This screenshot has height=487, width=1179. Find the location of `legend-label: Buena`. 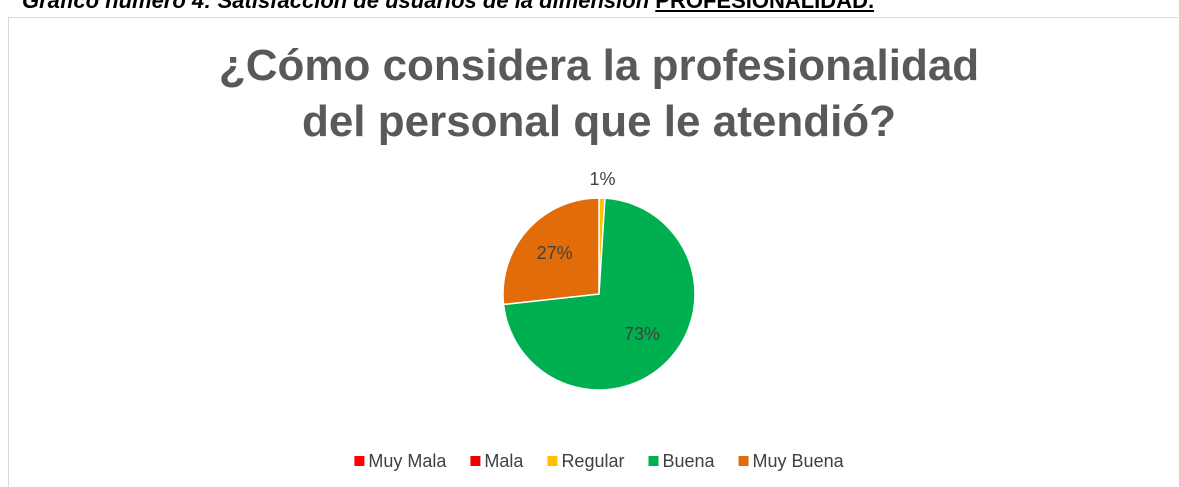

legend-label: Buena is located at coordinates (688, 461).